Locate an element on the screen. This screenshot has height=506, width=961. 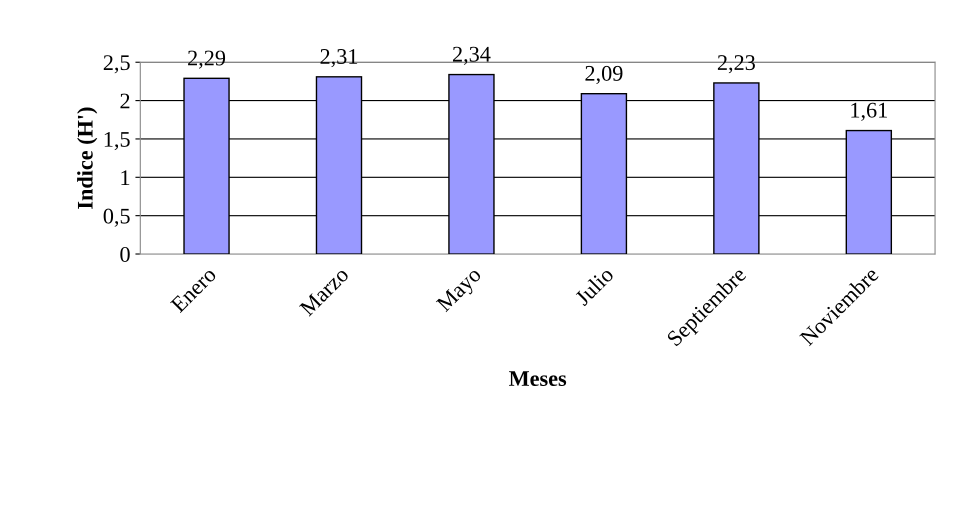
y-tick-label: 0 is located at coordinates (125, 254).